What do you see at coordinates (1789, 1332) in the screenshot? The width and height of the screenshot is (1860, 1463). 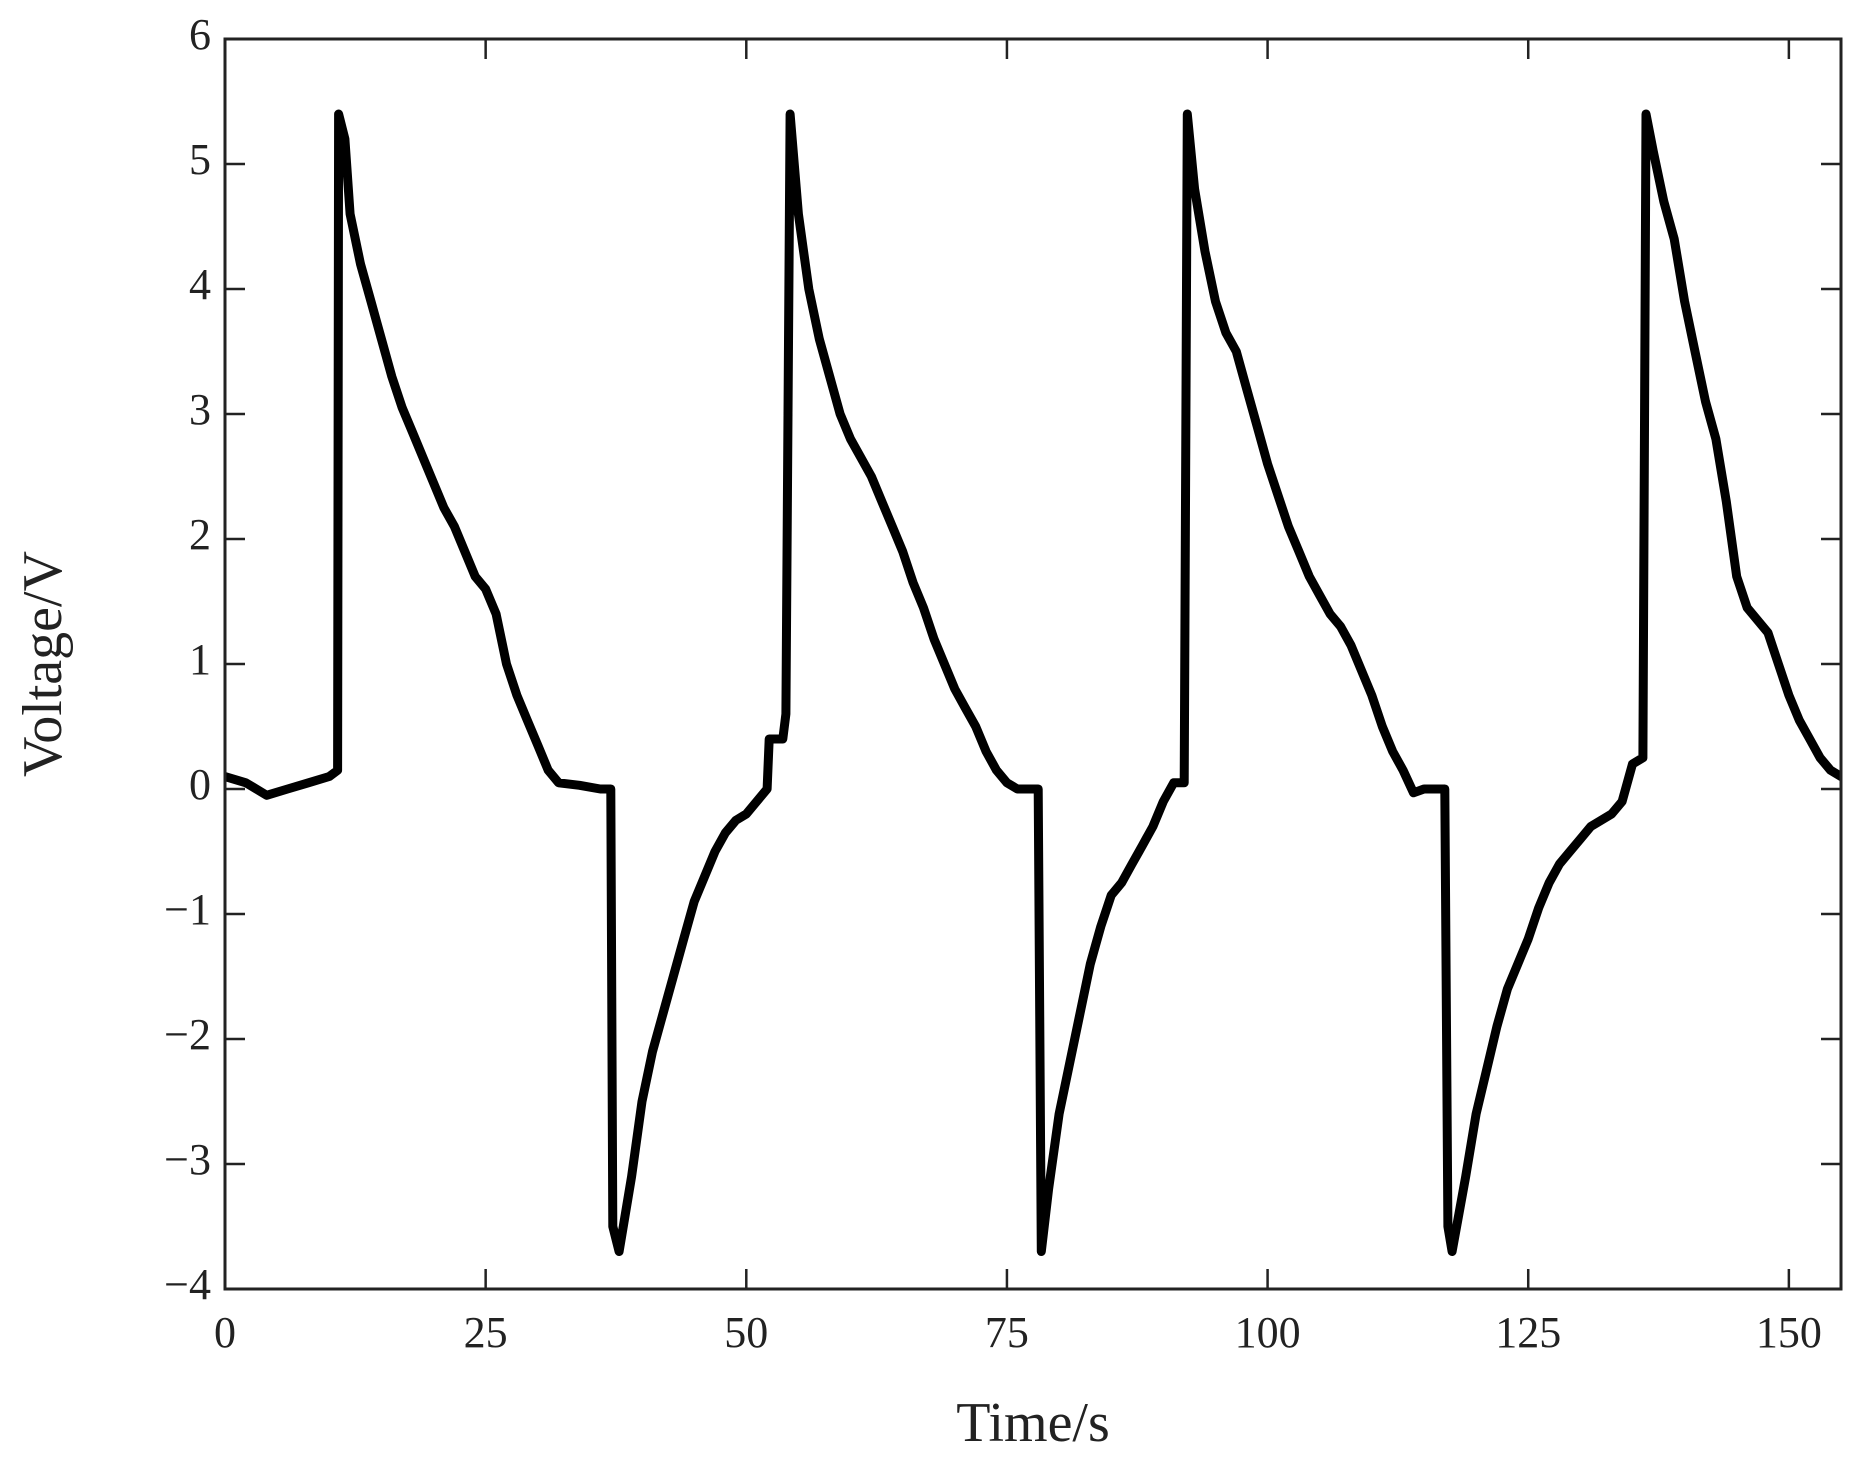 I see `x-tick-label: 150` at bounding box center [1789, 1332].